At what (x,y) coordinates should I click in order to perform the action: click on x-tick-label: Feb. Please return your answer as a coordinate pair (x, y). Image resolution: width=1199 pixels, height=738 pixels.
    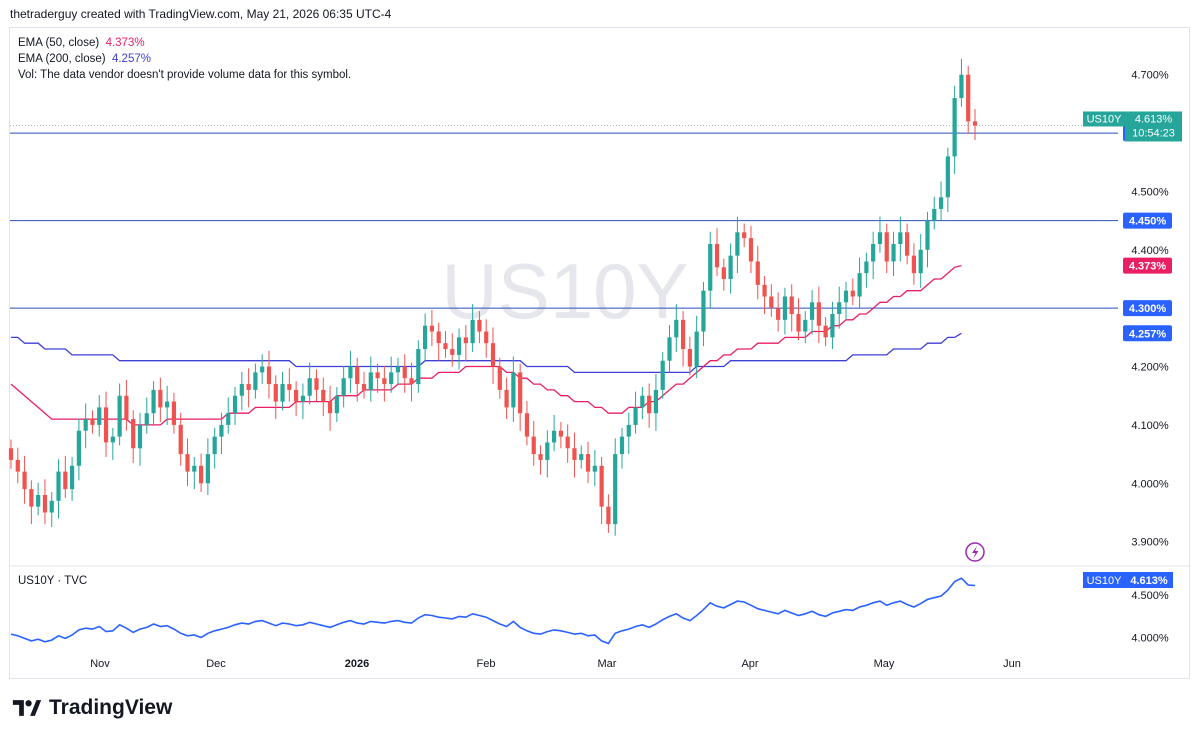
    Looking at the image, I should click on (486, 664).